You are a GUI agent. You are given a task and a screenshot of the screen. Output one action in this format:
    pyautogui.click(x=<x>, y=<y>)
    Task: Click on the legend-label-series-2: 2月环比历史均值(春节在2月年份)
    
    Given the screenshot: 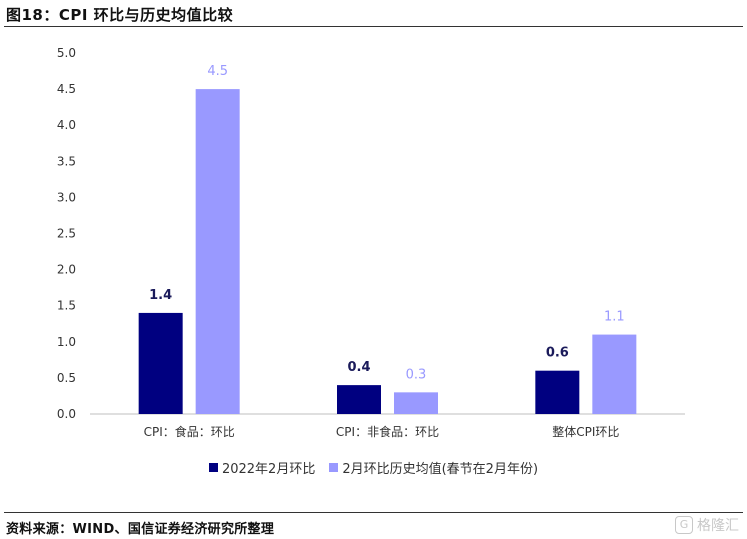 What is the action you would take?
    pyautogui.click(x=440, y=469)
    